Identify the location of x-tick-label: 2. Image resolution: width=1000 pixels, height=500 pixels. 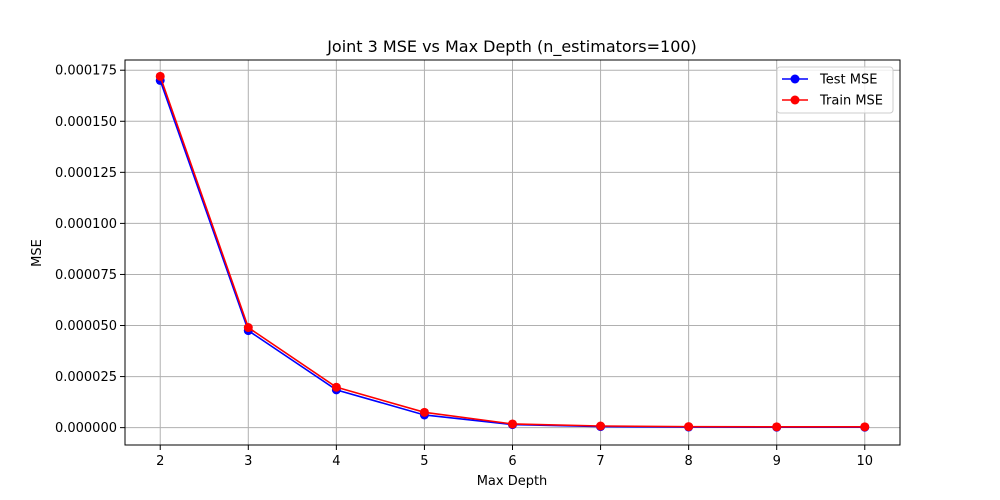
(160, 461).